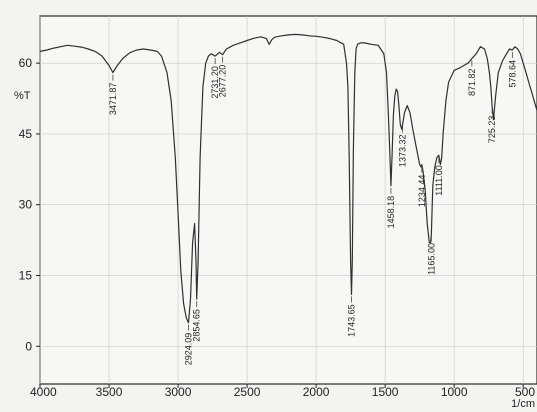 The height and width of the screenshot is (412, 537). Describe the element at coordinates (403, 151) in the screenshot. I see `peak-label: 1373.32` at that location.